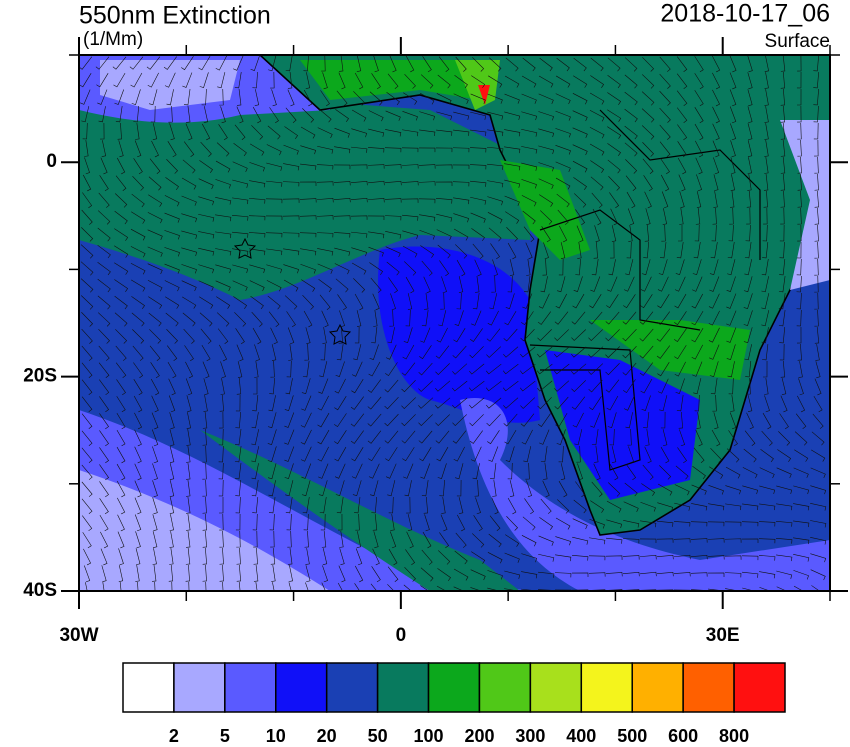 The height and width of the screenshot is (747, 850). Describe the element at coordinates (250, 687) in the screenshot. I see `colorbar-box` at that location.